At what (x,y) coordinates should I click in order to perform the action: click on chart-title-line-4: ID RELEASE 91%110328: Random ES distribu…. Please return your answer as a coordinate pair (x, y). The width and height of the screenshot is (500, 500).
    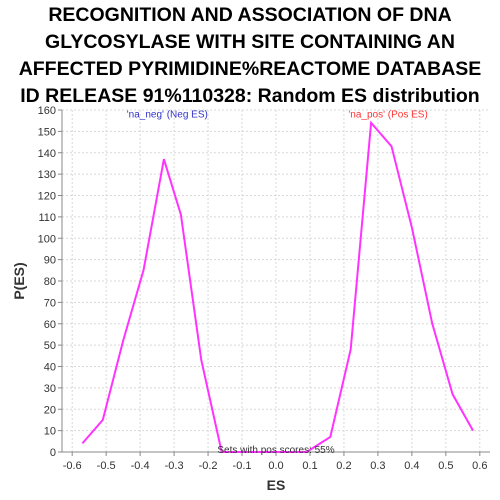
    Looking at the image, I should click on (250, 96).